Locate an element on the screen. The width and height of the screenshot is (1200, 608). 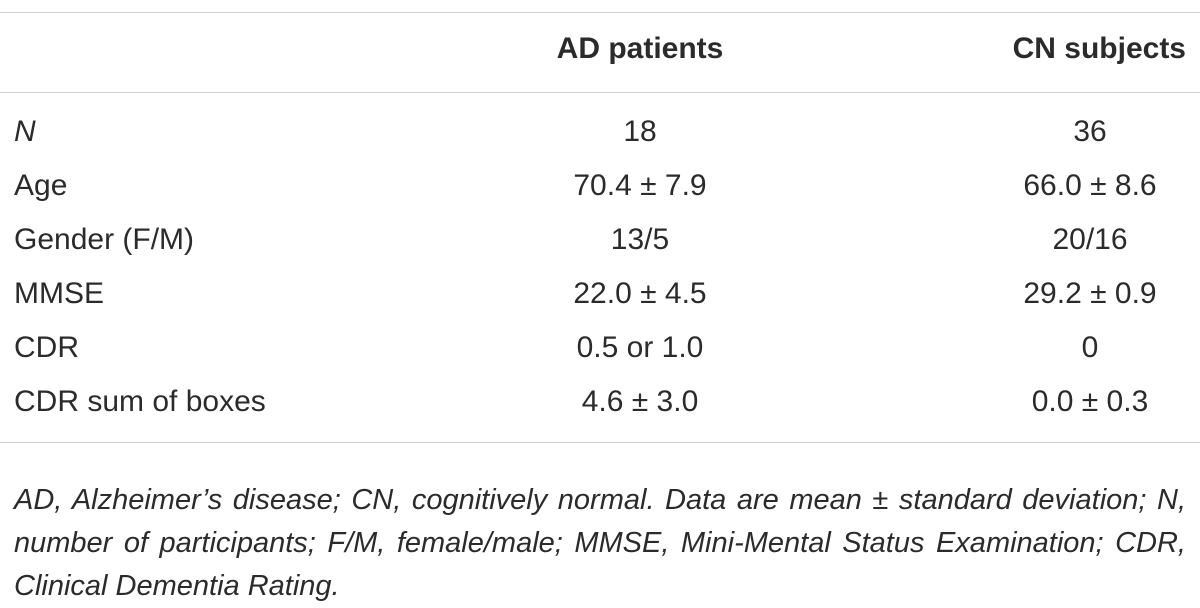
table-row: N 18 36 is located at coordinates (600, 132).